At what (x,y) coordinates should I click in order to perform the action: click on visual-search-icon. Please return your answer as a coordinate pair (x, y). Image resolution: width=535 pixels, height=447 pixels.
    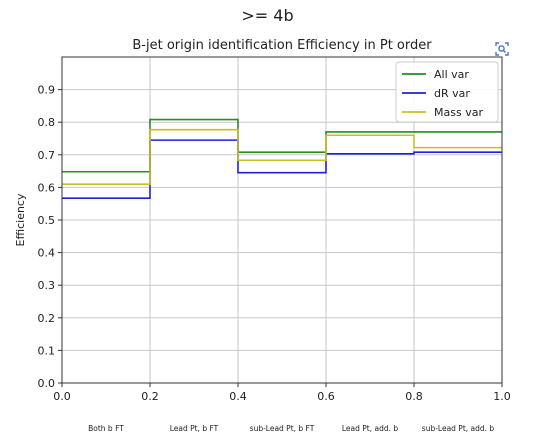
    Looking at the image, I should click on (502, 49).